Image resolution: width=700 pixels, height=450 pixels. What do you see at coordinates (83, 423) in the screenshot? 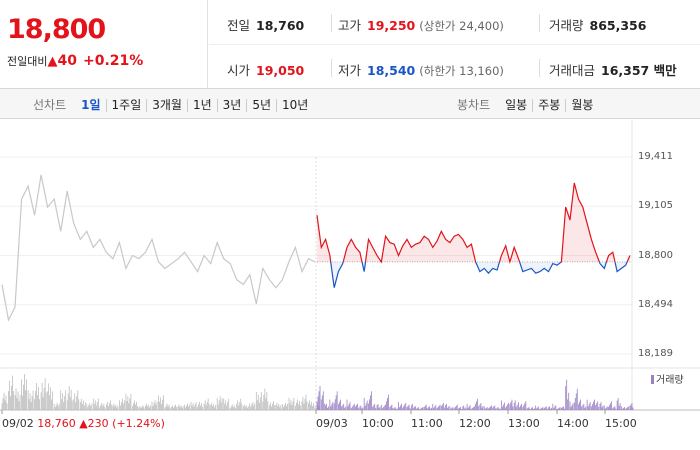
I see `prev-day-info: 09/02 18,760 ▲230 (+1.24%)` at bounding box center [83, 423].